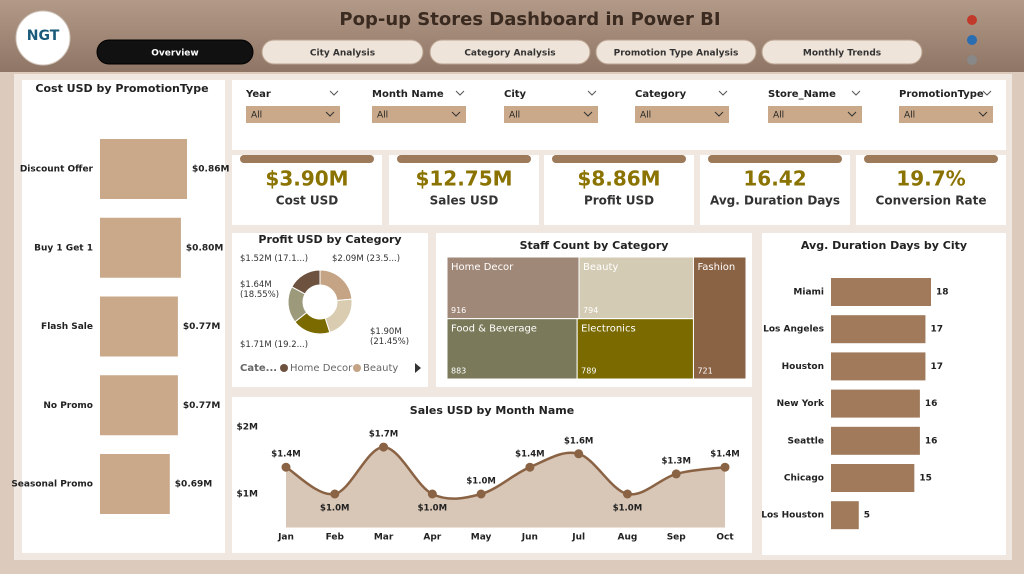 Image resolution: width=1024 pixels, height=574 pixels. Describe the element at coordinates (481, 538) in the screenshot. I see `x-tick-label: May` at that location.